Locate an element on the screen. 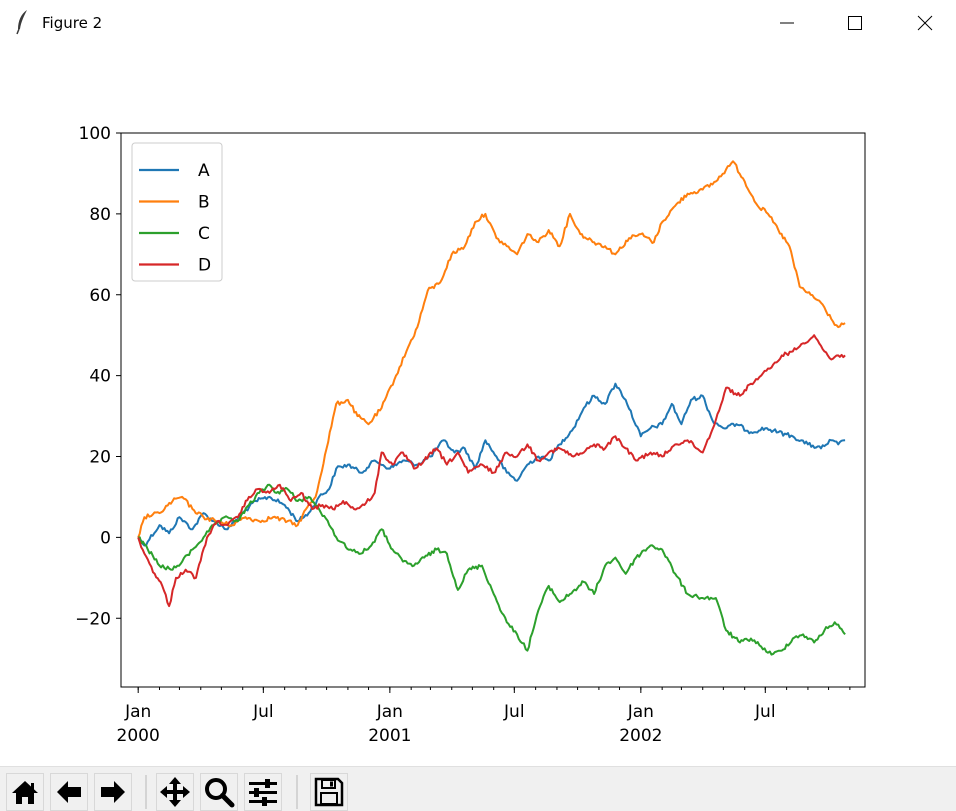  sliders-icon is located at coordinates (263, 792).